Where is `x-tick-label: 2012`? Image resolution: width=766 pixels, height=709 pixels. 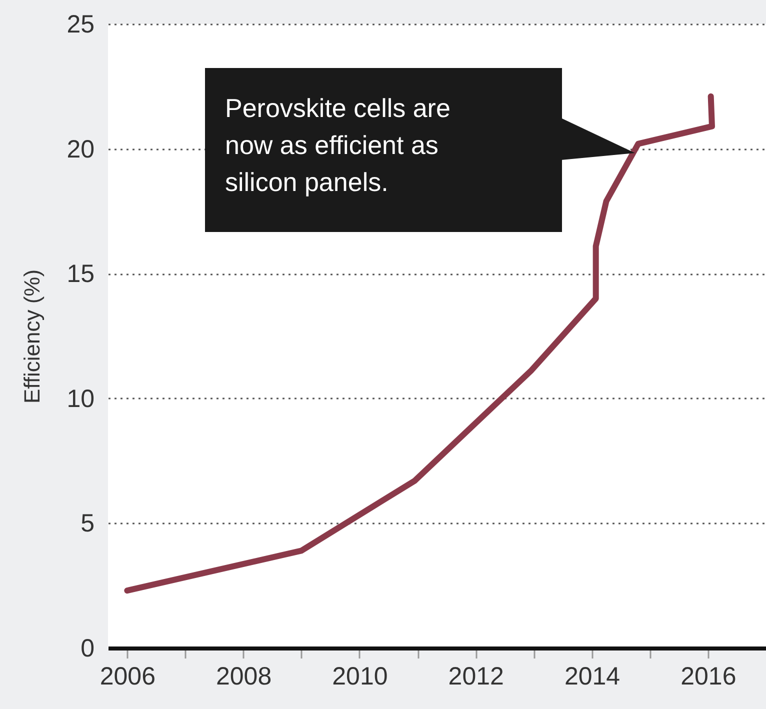
x-tick-label: 2012 is located at coordinates (476, 676).